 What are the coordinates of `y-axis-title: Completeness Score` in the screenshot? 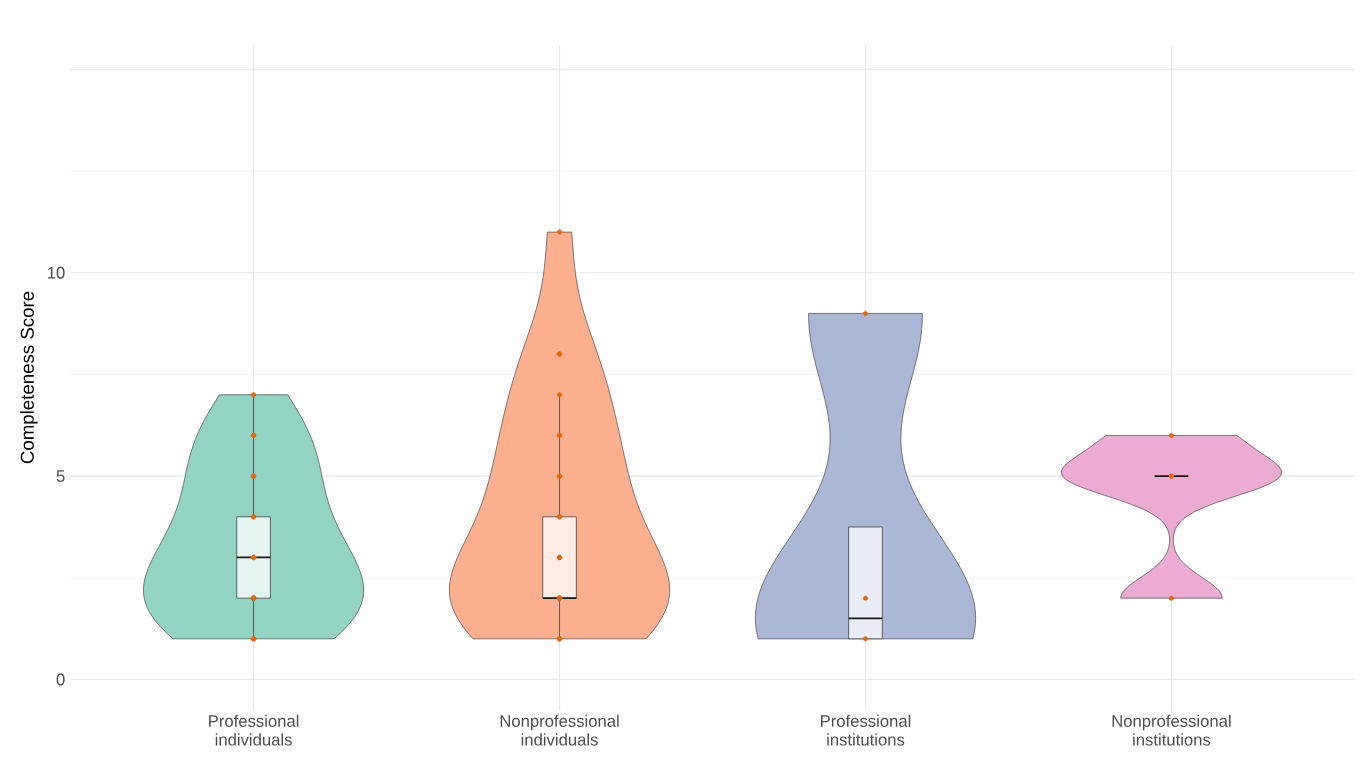 It's located at (29, 377).